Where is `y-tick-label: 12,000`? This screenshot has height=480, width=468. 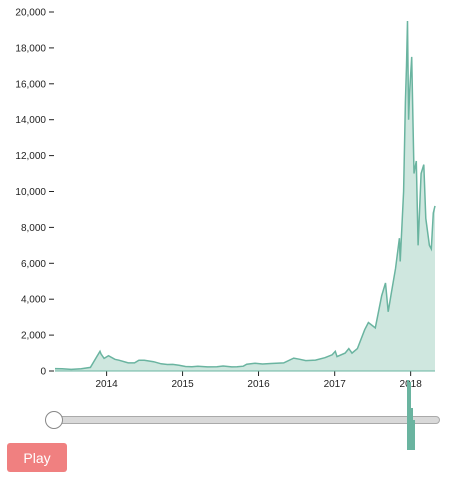
y-tick-label: 12,000 is located at coordinates (30, 156).